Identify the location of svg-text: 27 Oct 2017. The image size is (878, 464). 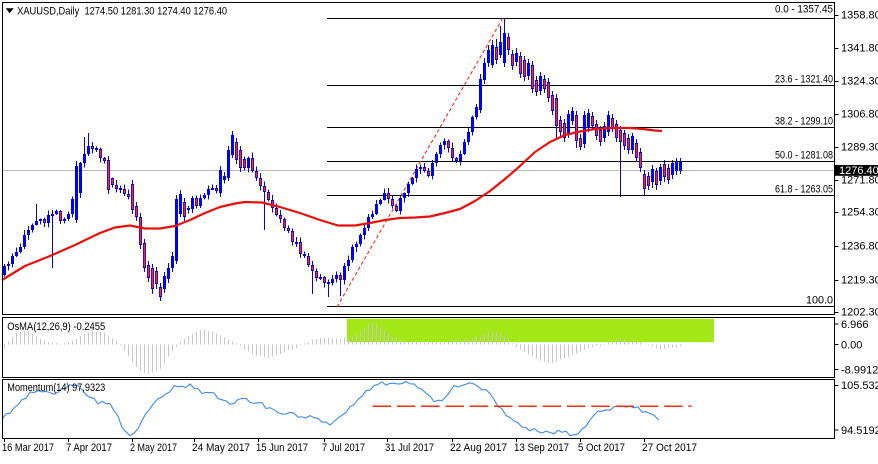
(669, 448).